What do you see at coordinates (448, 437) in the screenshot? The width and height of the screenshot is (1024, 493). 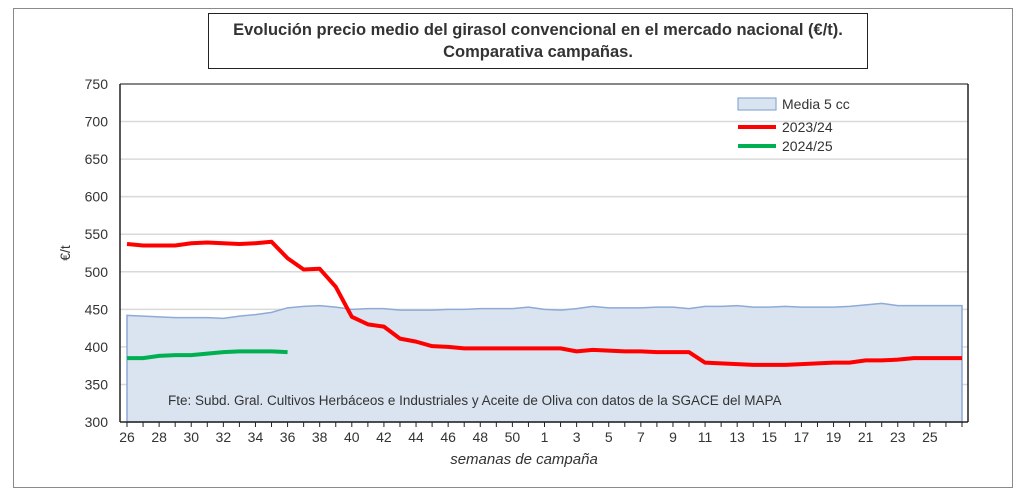 I see `x-tick-label: 46` at bounding box center [448, 437].